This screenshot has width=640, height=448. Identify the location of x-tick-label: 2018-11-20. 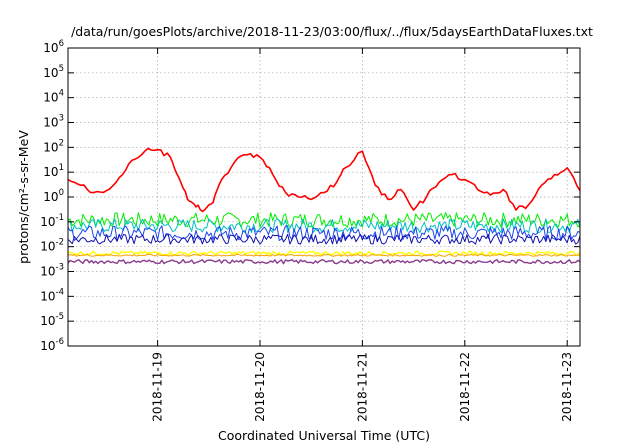
(260, 387).